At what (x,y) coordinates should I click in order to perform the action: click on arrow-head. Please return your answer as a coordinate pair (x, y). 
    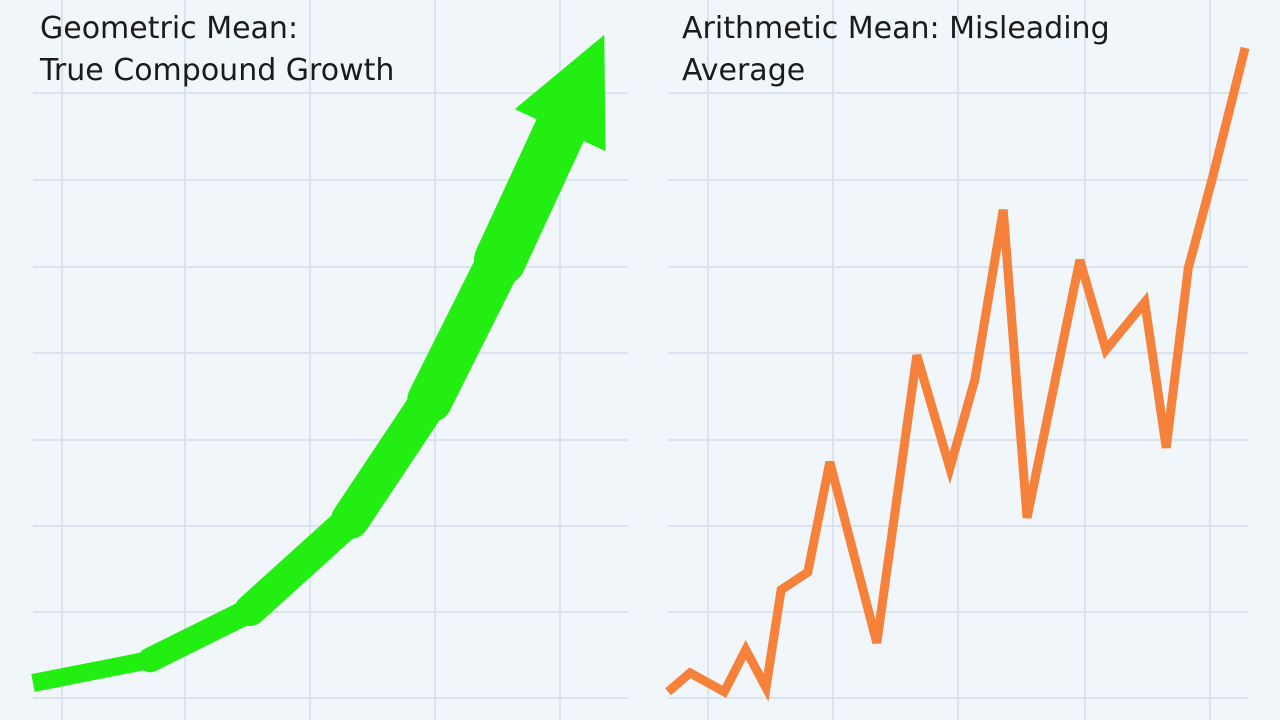
    Looking at the image, I should click on (560, 93).